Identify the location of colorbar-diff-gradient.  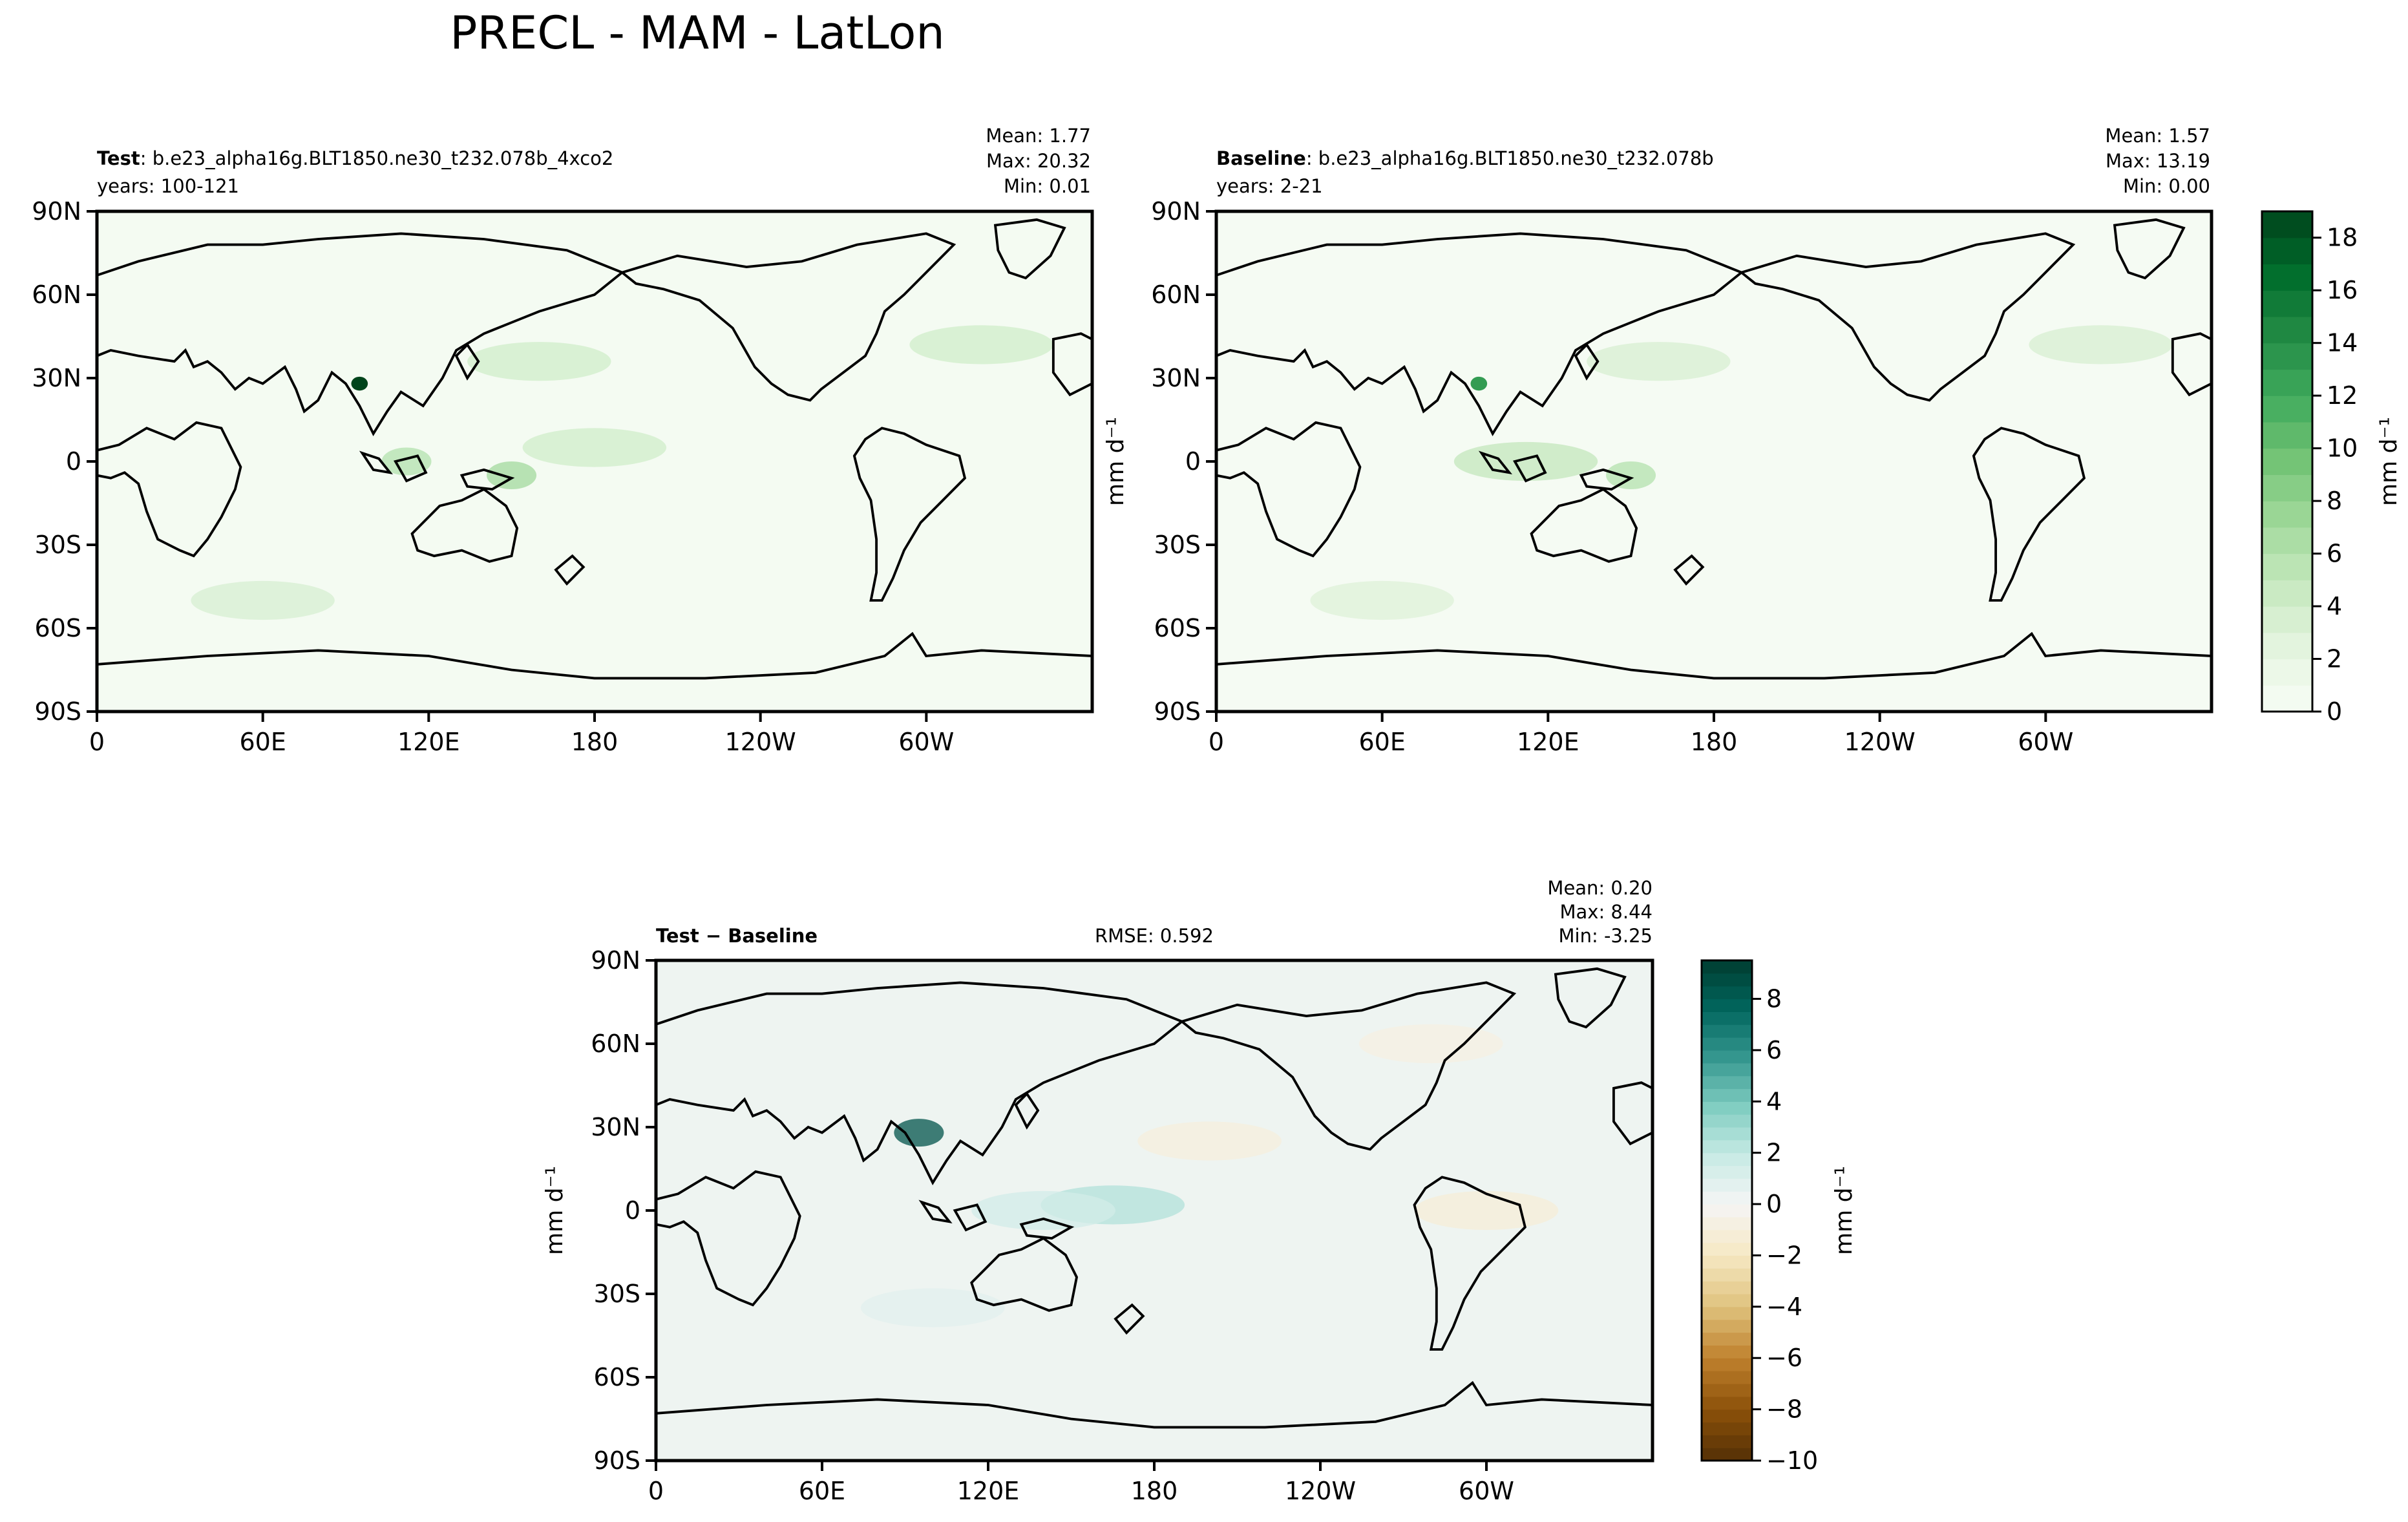
(1727, 1210).